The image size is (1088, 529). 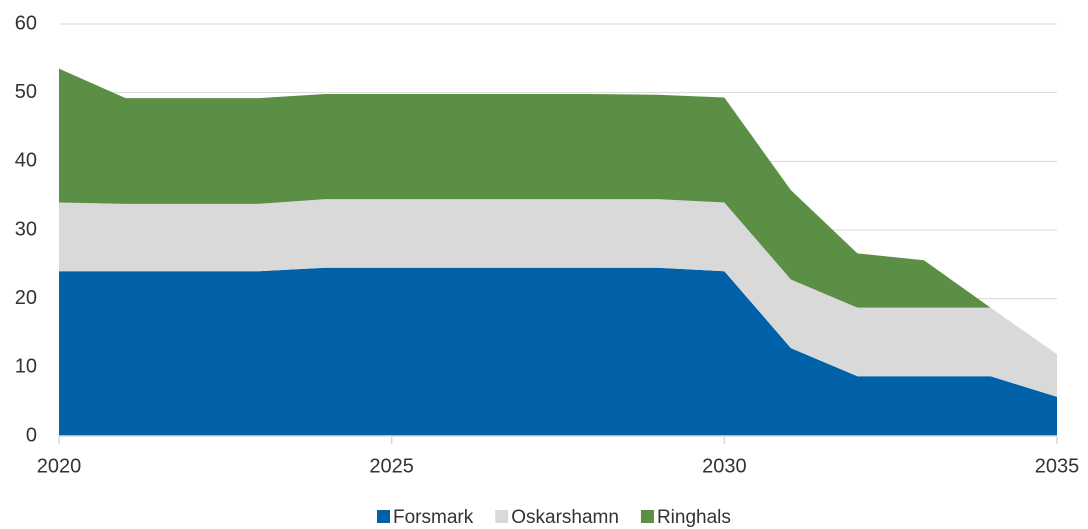 I want to click on x-tick-label: 2025, so click(x=391, y=466).